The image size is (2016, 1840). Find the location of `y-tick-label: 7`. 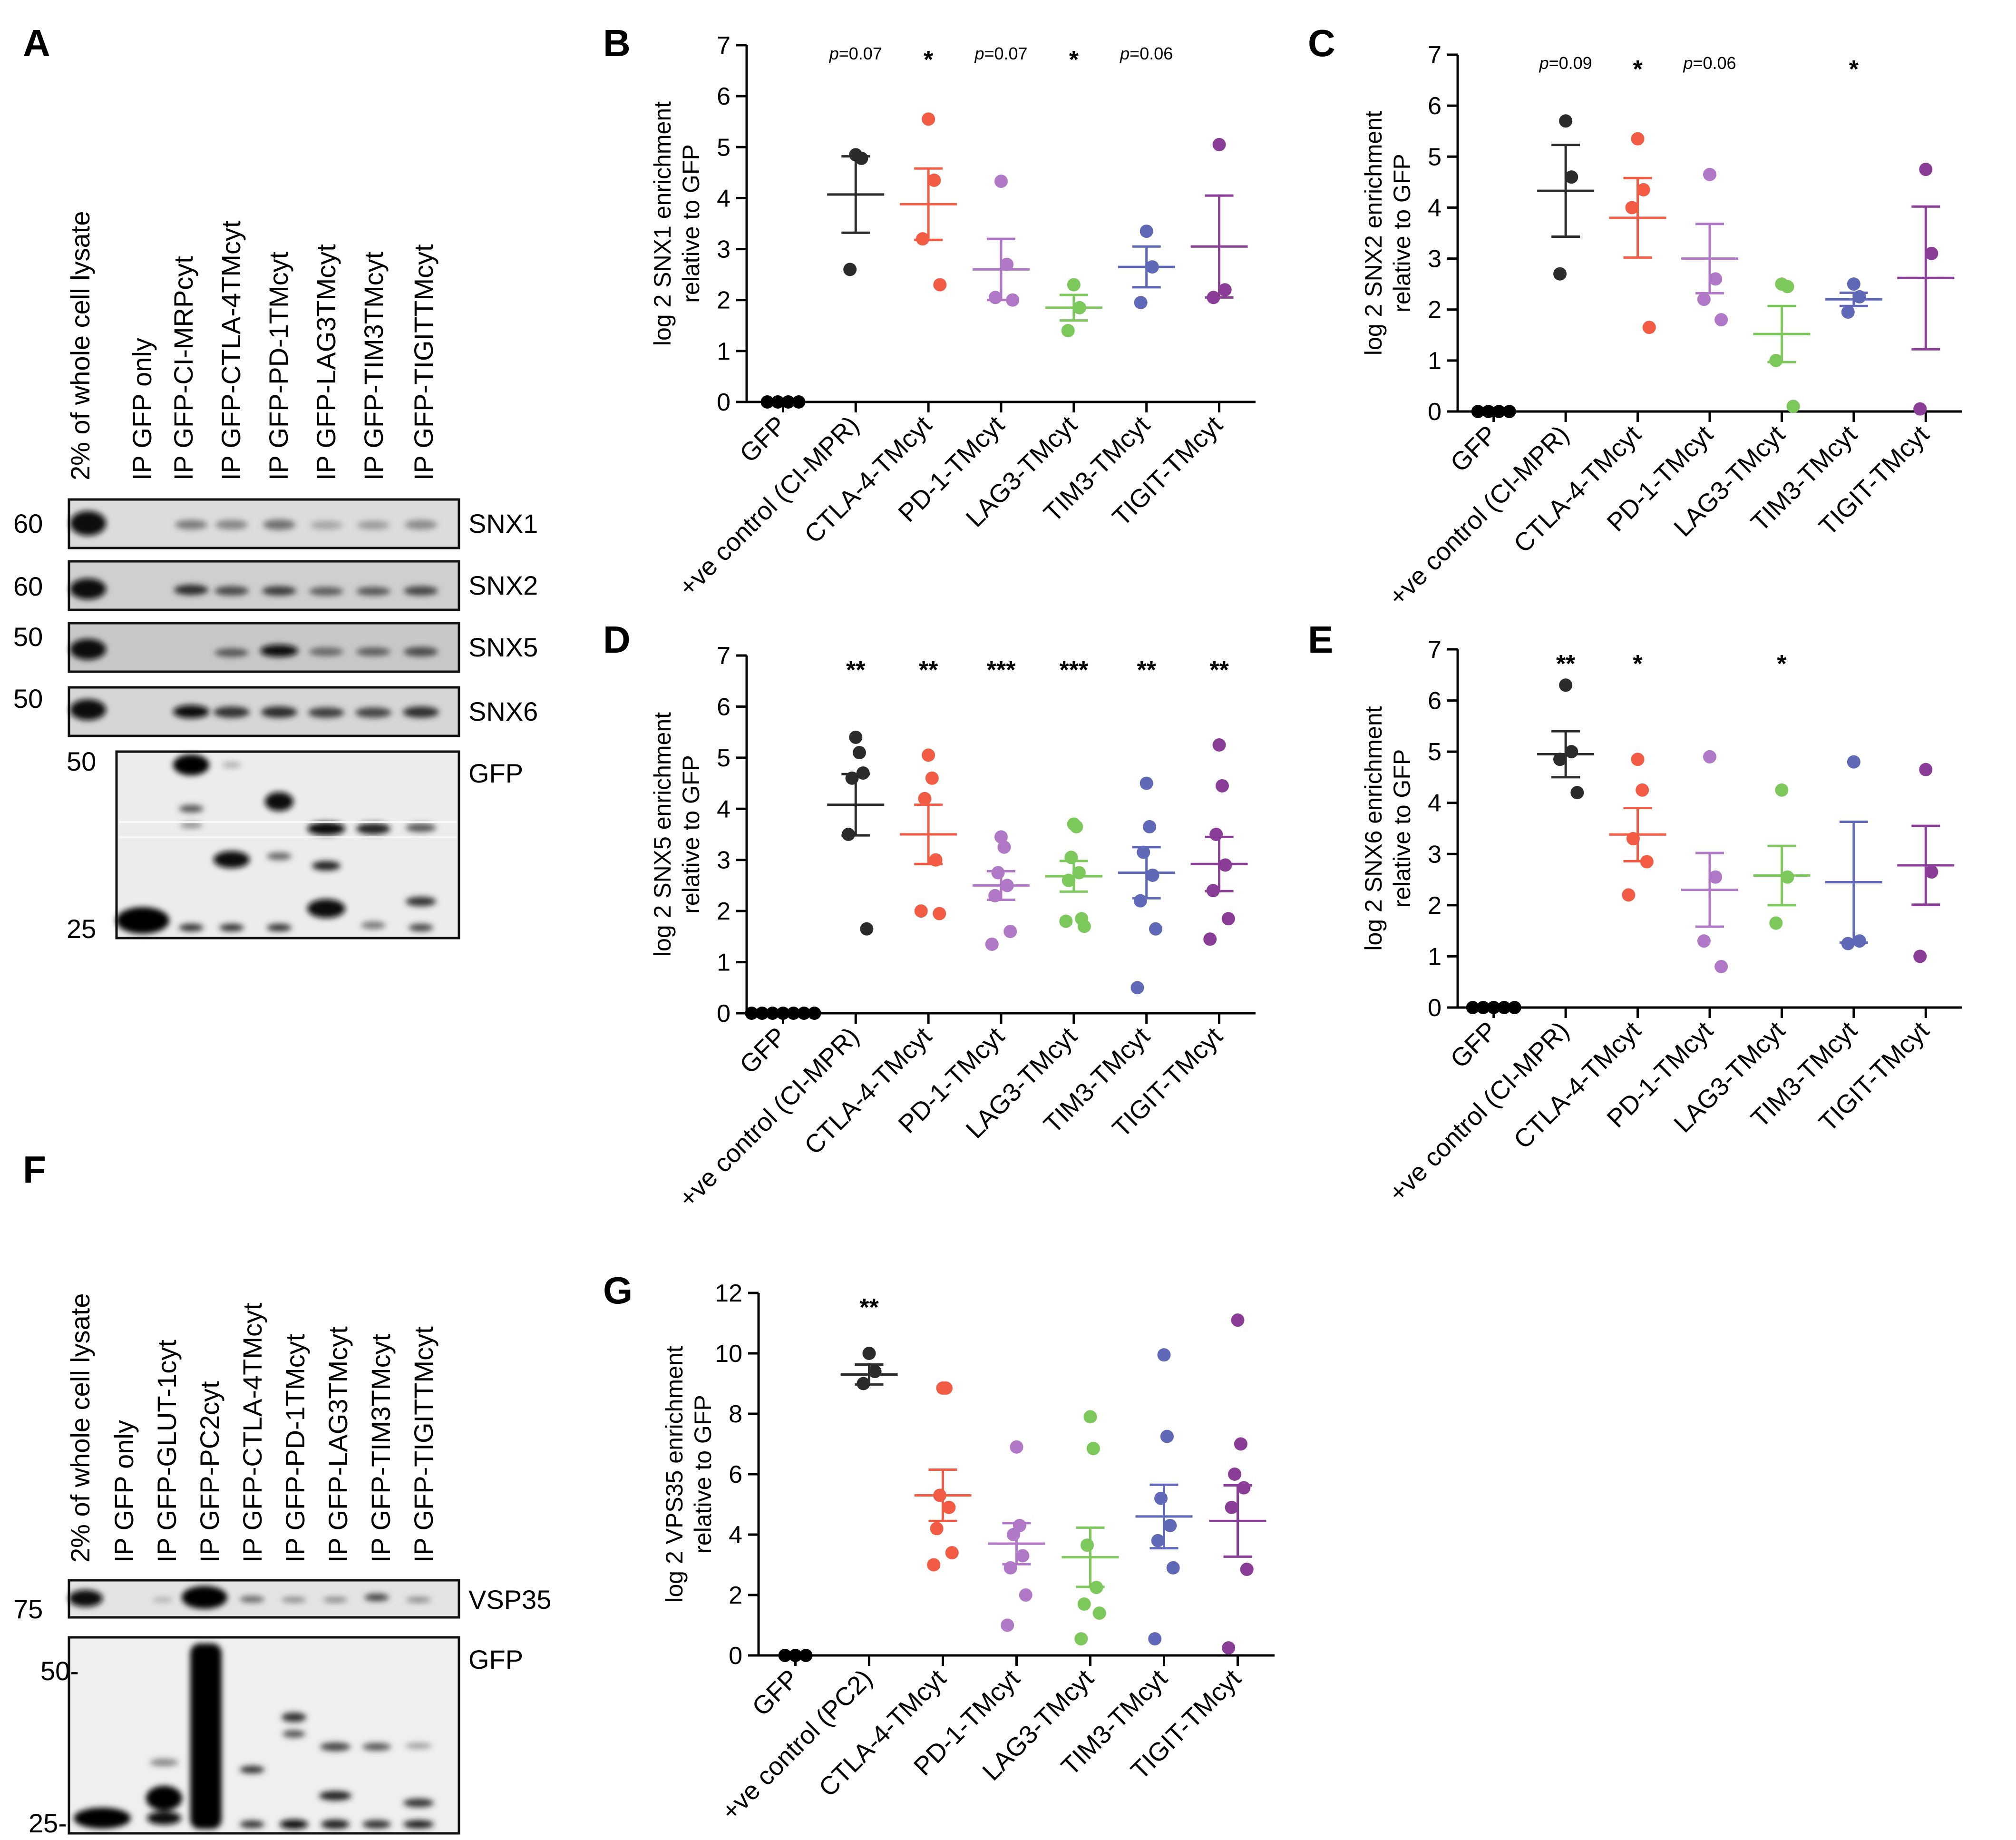

y-tick-label: 7 is located at coordinates (1434, 55).